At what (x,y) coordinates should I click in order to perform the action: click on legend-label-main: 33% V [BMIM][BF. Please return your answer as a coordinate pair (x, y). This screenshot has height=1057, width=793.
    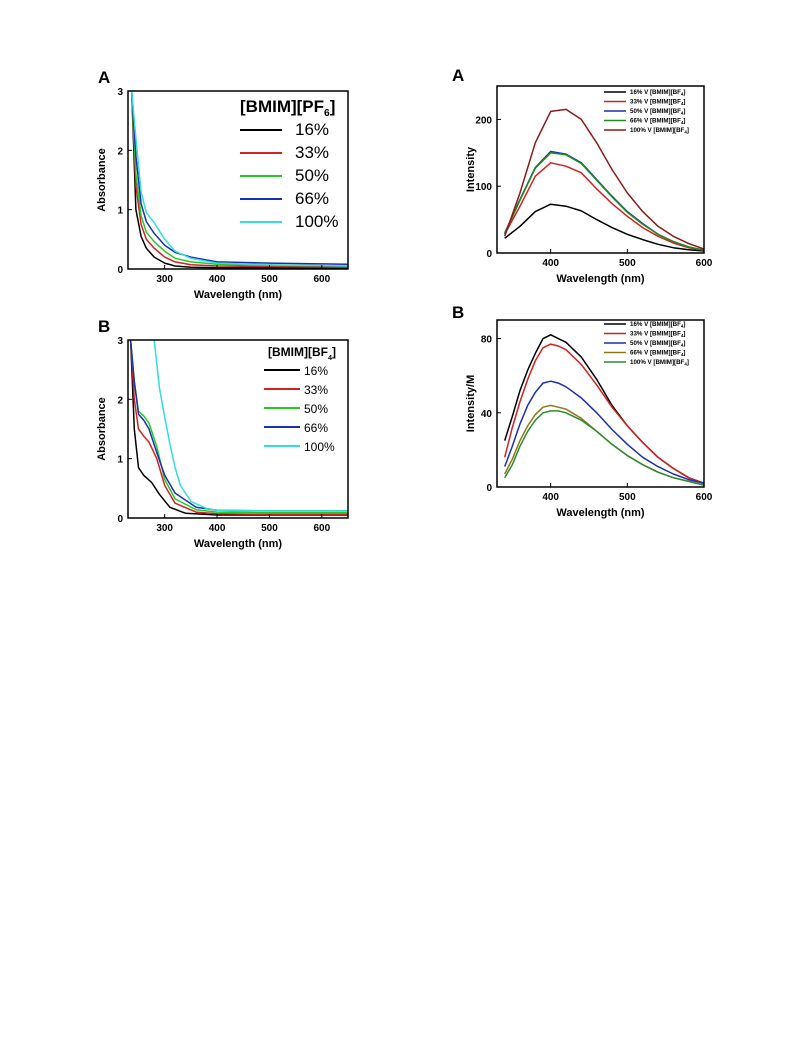
    Looking at the image, I should click on (655, 102).